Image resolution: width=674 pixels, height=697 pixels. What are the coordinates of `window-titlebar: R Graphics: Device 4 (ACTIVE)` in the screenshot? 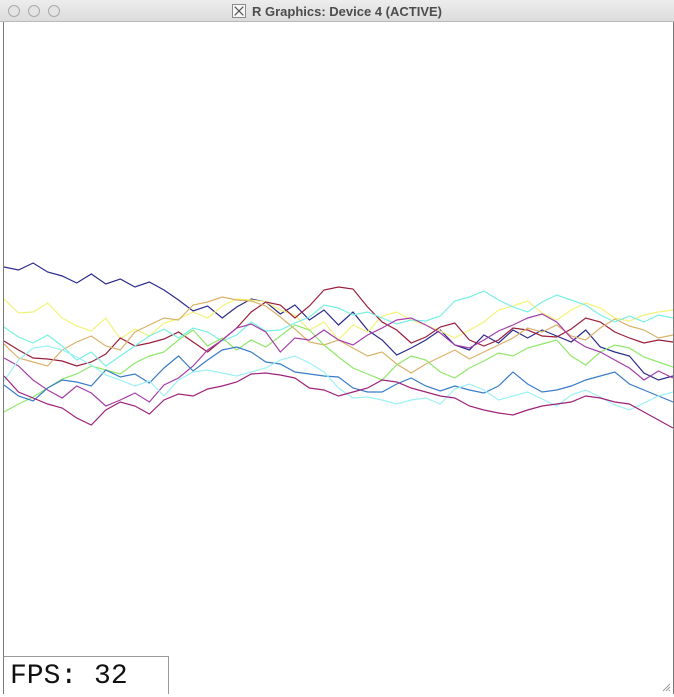 It's located at (337, 11).